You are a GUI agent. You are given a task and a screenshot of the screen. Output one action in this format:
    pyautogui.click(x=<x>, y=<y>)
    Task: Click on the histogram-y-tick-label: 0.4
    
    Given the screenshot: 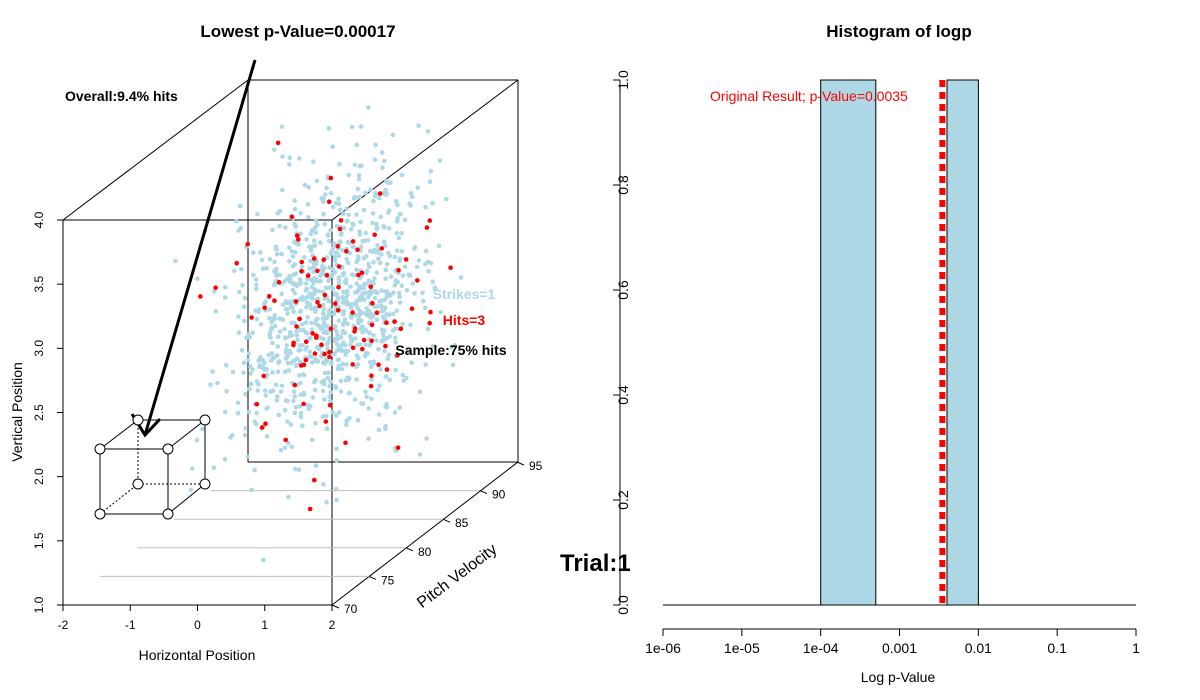 What is the action you would take?
    pyautogui.click(x=623, y=395)
    